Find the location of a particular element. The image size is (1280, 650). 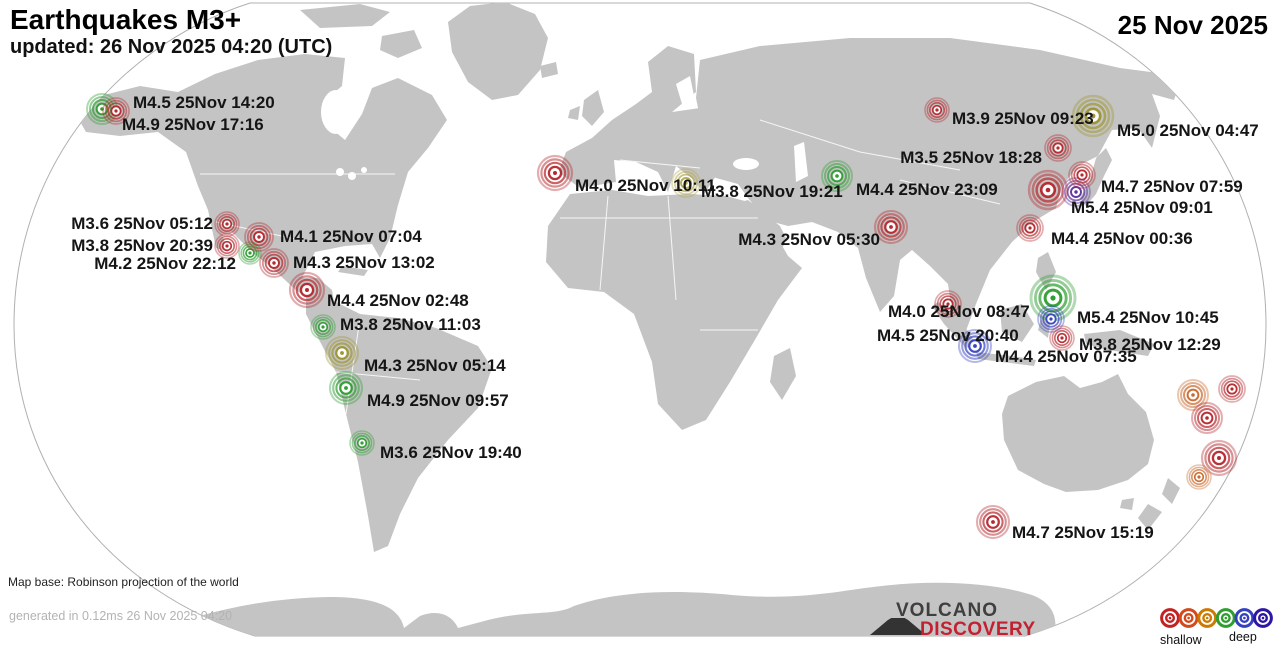

quake-label: M4.7 25Nov 07:59 is located at coordinates (1172, 186).